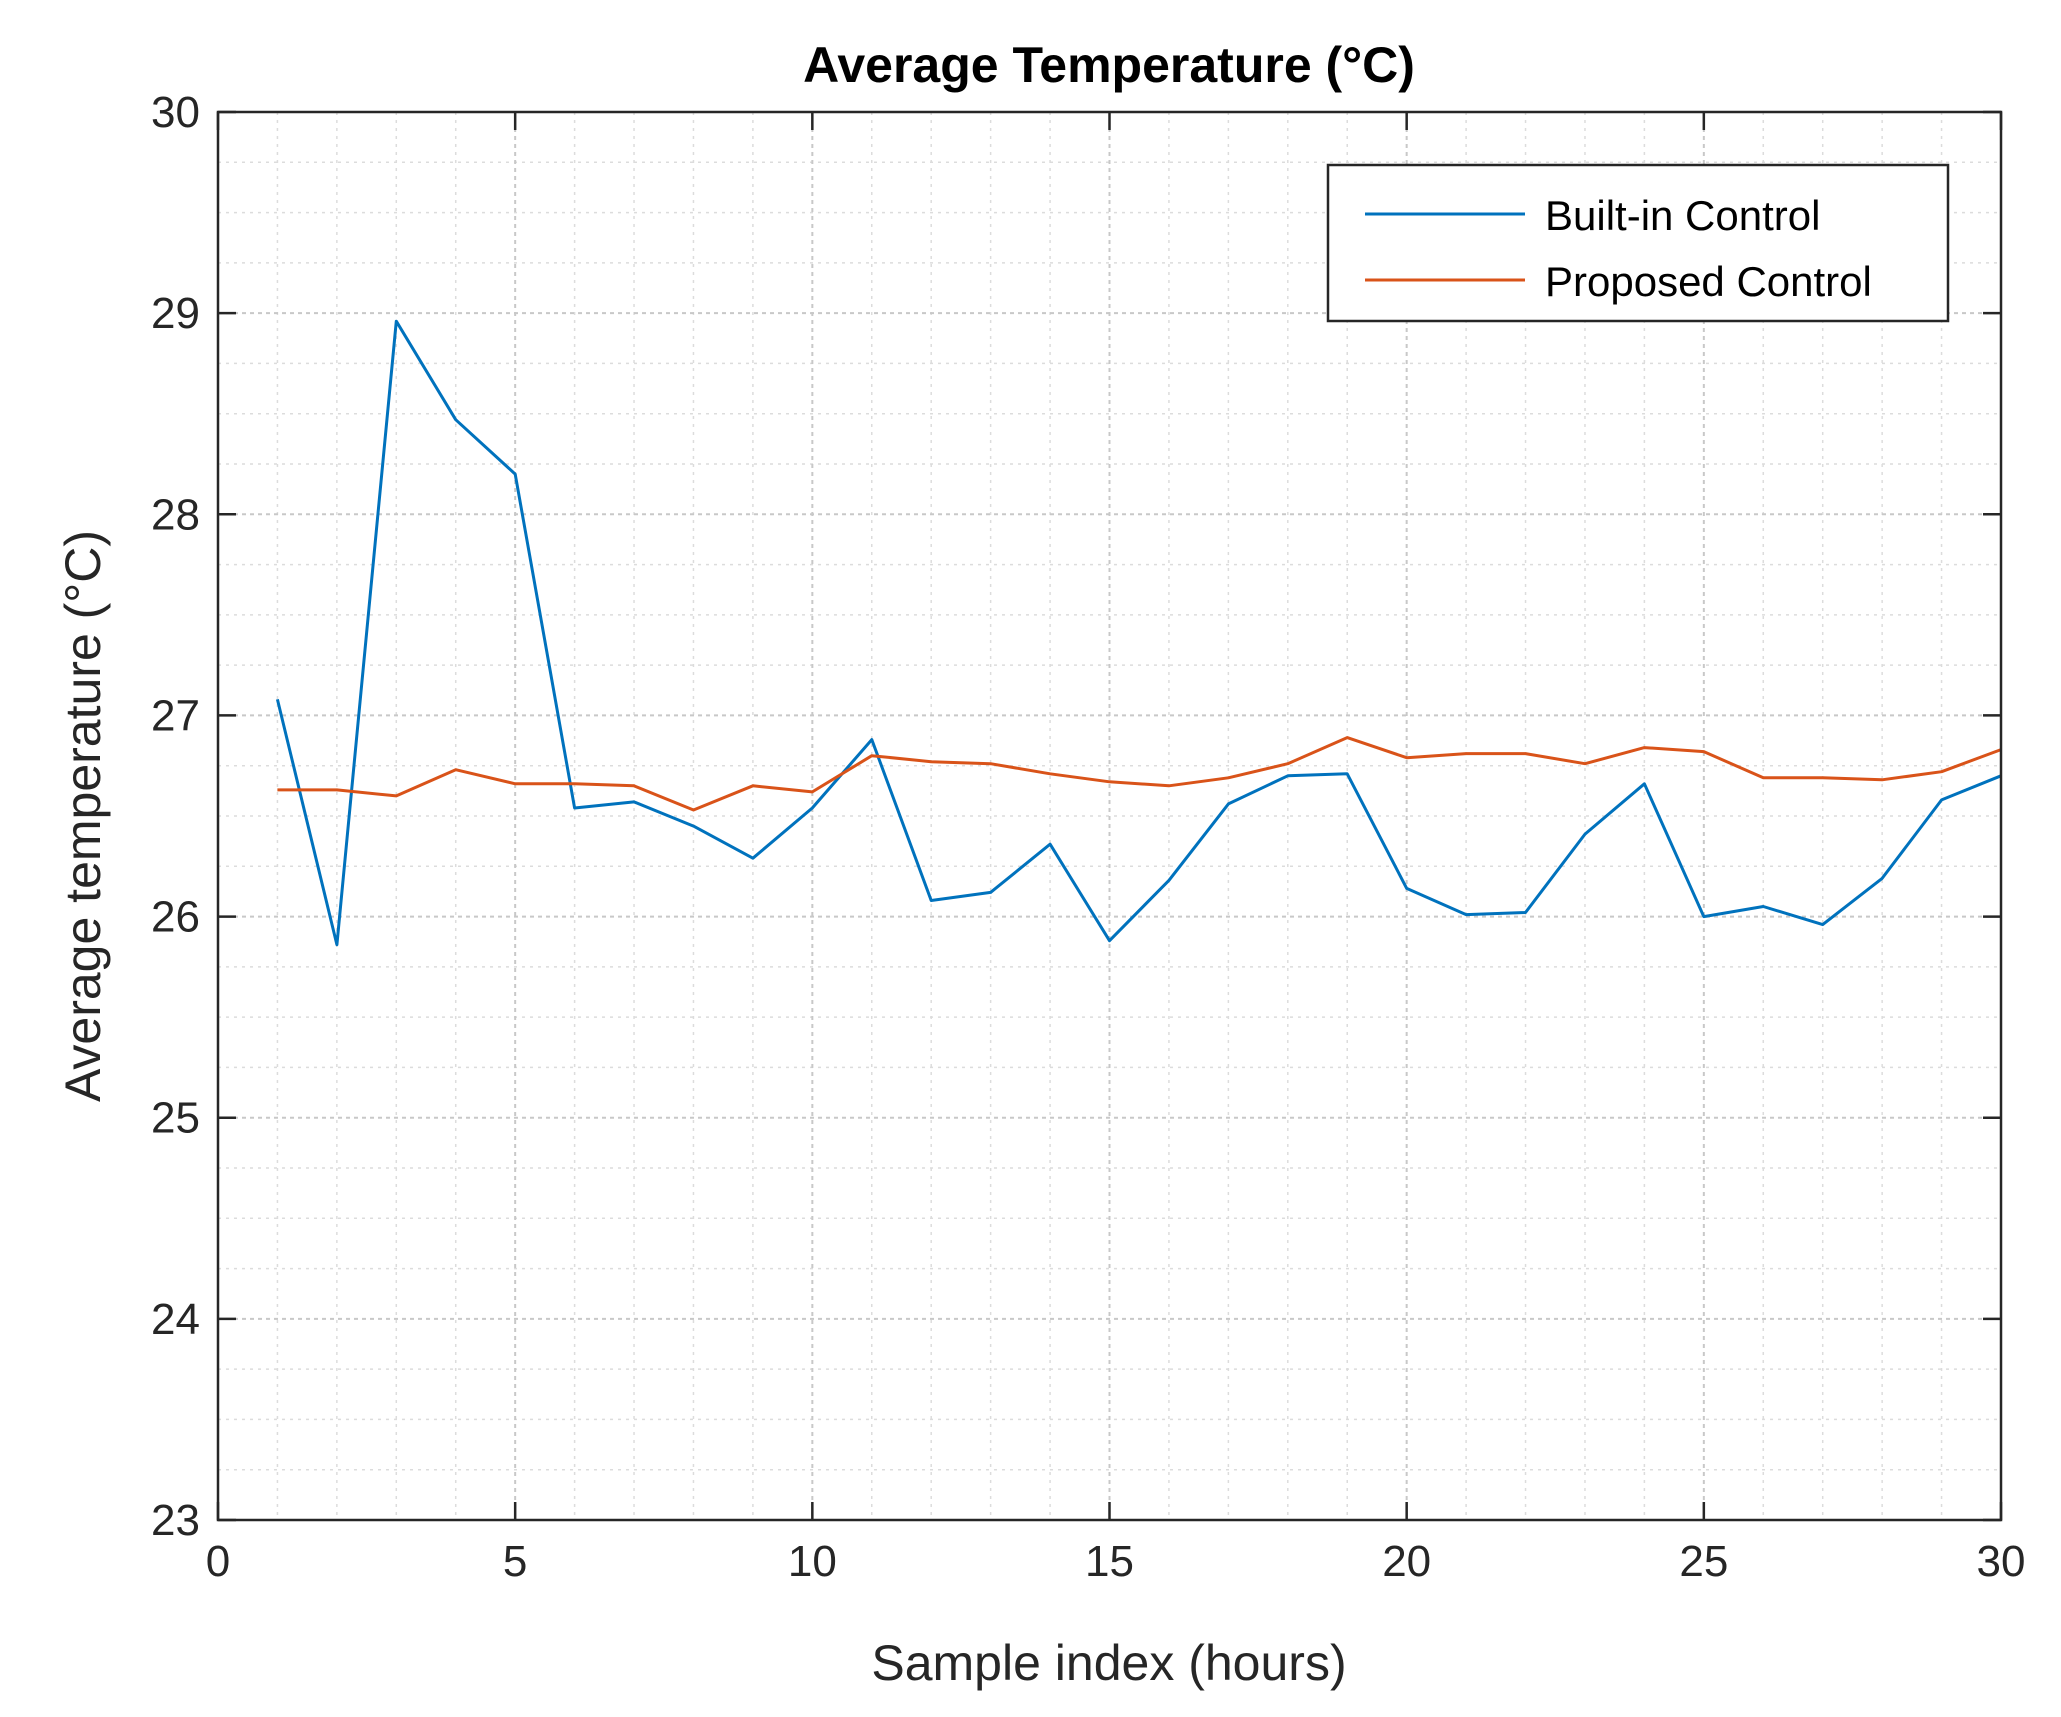 The height and width of the screenshot is (1717, 2061). I want to click on x-tick-label: 30, so click(2001, 1561).